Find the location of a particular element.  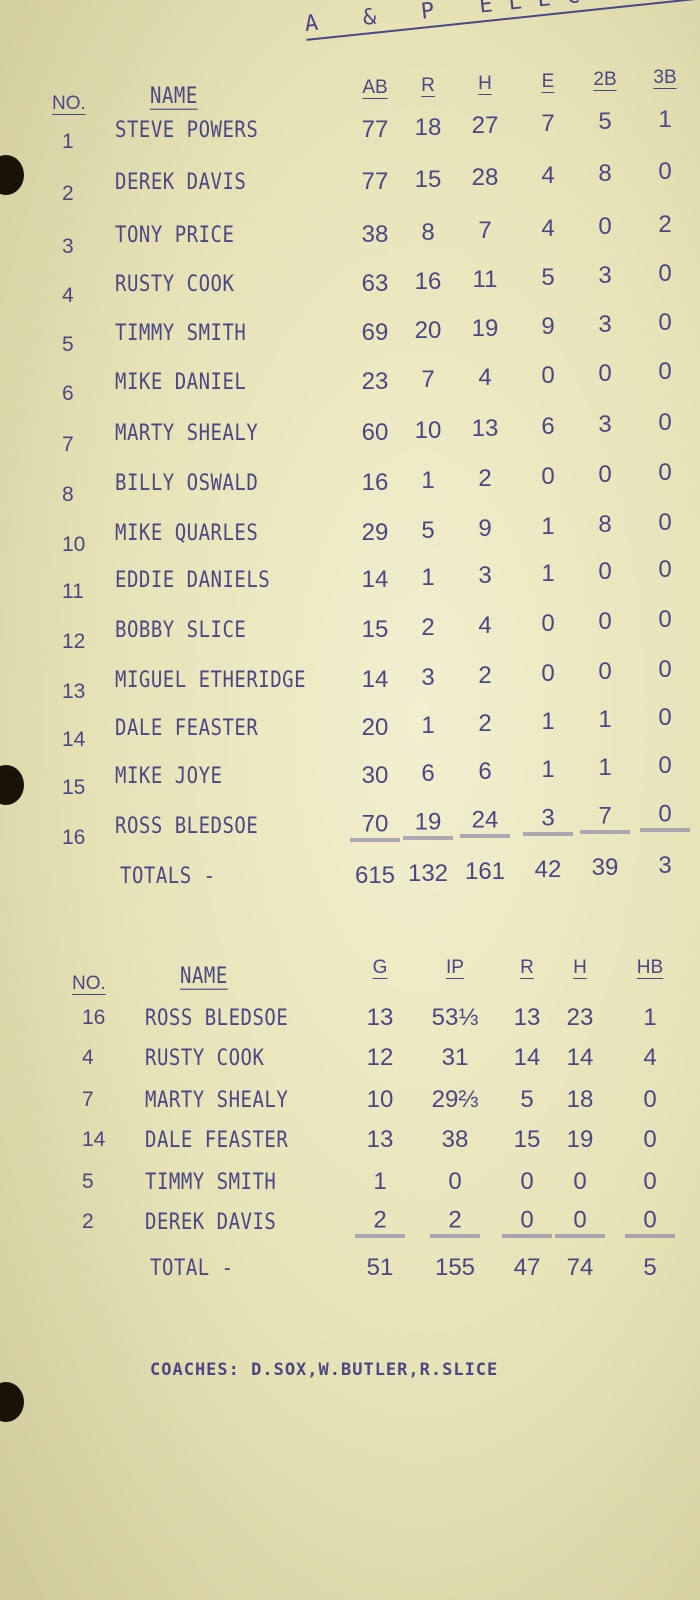

stat-h: 0 is located at coordinates (580, 1181).